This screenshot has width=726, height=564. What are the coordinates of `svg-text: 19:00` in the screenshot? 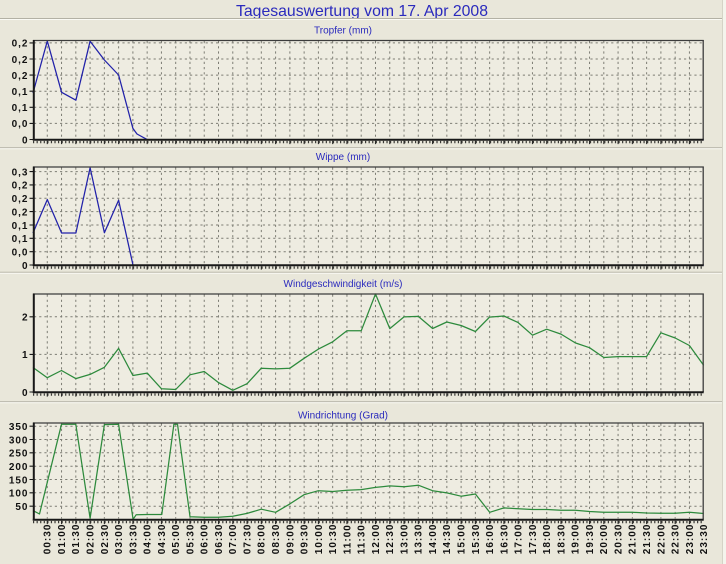 It's located at (576, 539).